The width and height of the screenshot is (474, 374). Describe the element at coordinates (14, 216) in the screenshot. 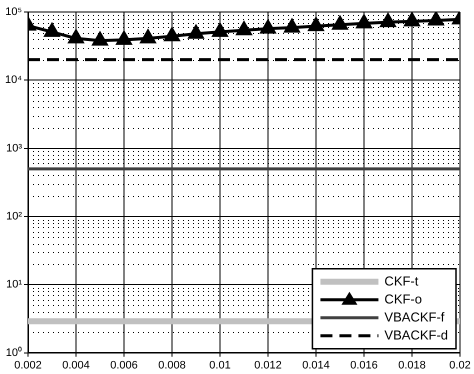

I see `y-tick-label: 10²` at that location.